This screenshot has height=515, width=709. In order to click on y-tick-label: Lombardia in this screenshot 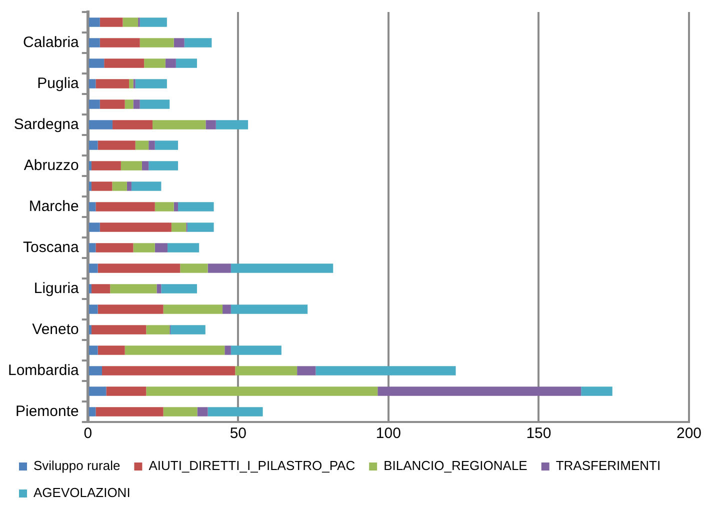, I will do `click(44, 370)`.